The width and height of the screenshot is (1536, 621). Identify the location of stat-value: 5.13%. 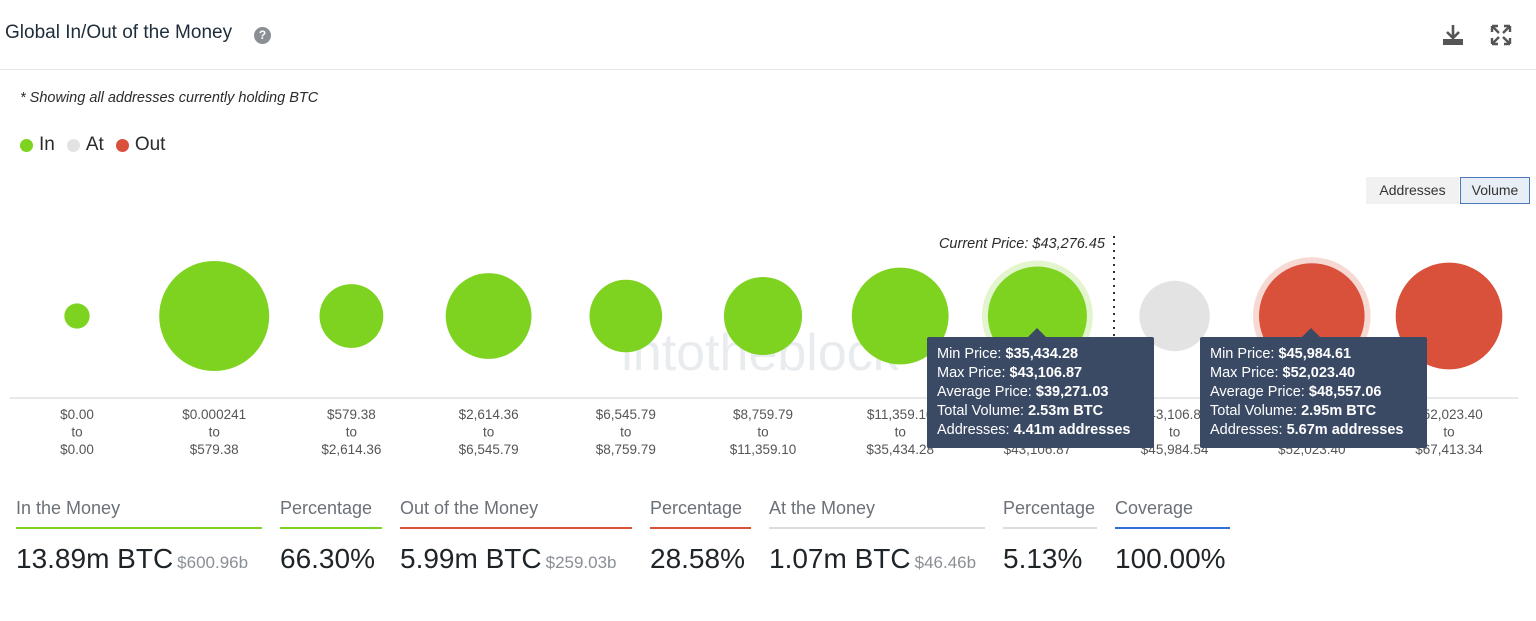
(1043, 558).